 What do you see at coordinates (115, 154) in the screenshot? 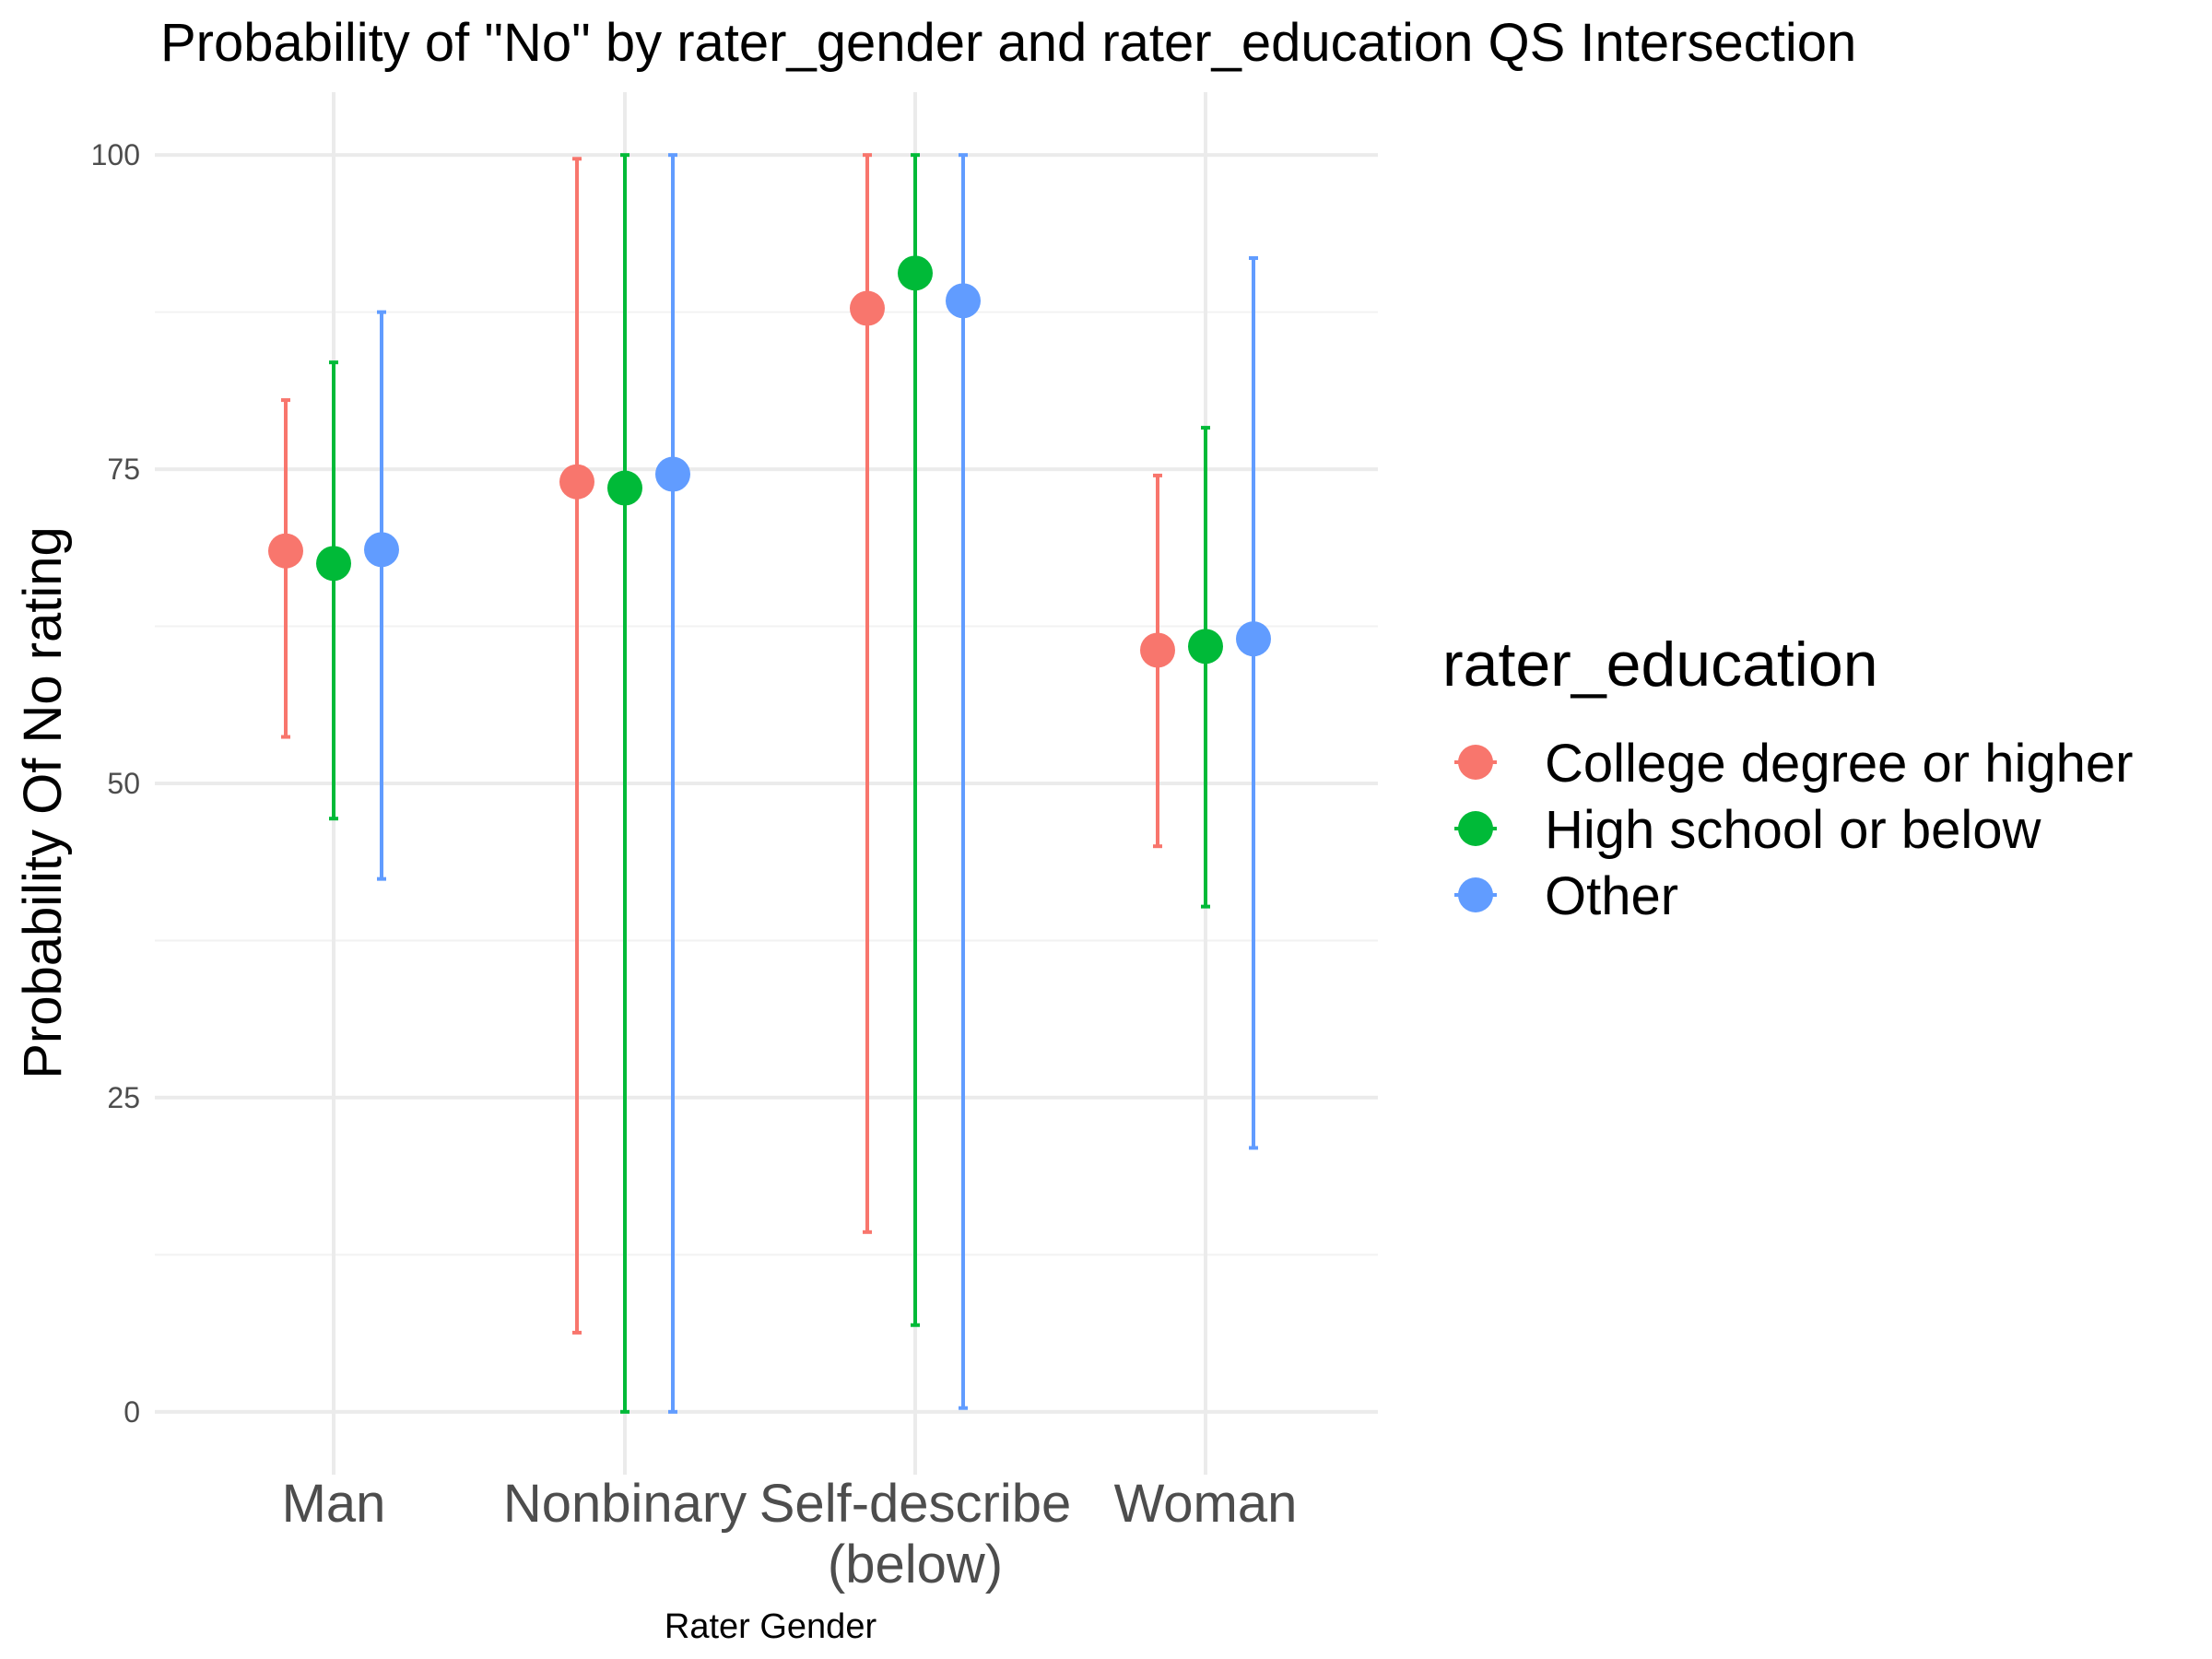
I see `y-tick-label: 100` at bounding box center [115, 154].